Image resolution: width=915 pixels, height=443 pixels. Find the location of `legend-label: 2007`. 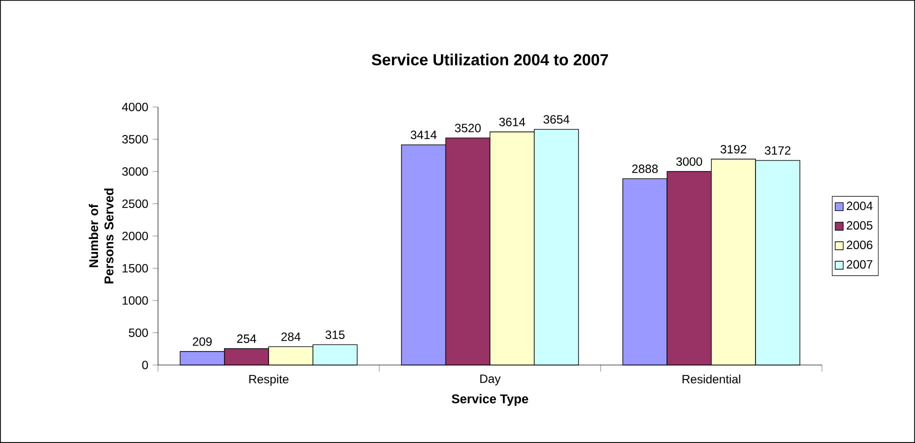

legend-label: 2007 is located at coordinates (859, 264).